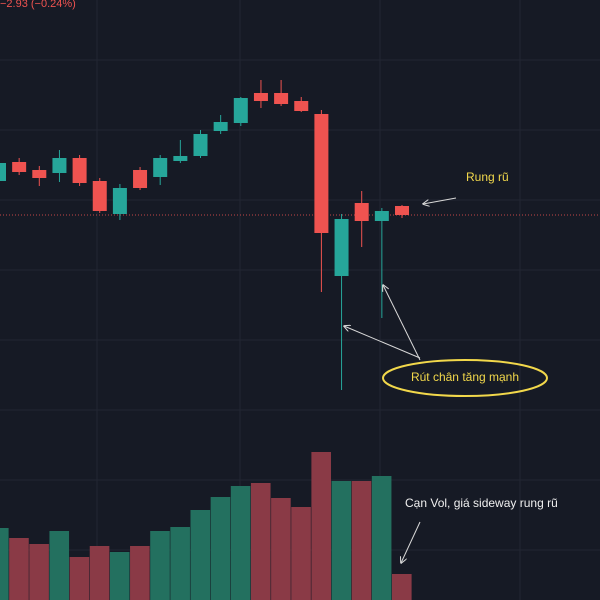 The width and height of the screenshot is (600, 600). What do you see at coordinates (487, 177) in the screenshot?
I see `annotation: Rung rũ` at bounding box center [487, 177].